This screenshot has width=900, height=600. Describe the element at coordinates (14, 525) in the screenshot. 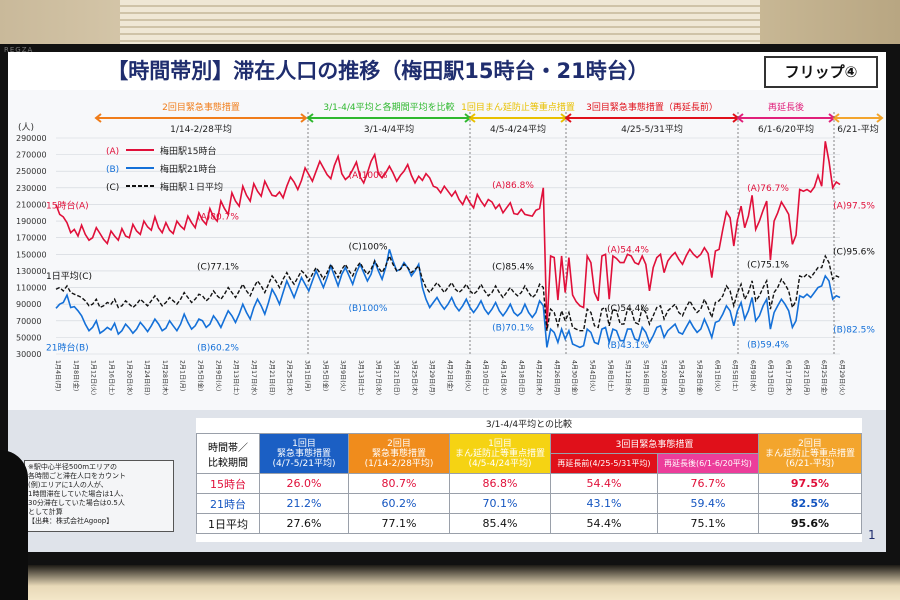

I see `person-silhouette` at that location.